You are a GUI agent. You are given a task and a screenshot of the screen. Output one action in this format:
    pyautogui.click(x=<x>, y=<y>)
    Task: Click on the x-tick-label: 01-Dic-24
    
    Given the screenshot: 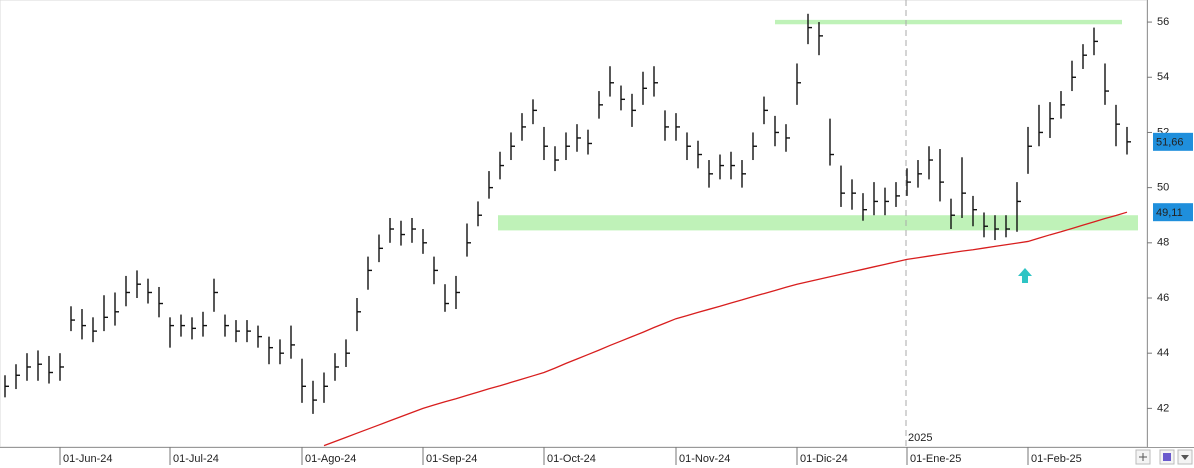 What is the action you would take?
    pyautogui.click(x=824, y=459)
    